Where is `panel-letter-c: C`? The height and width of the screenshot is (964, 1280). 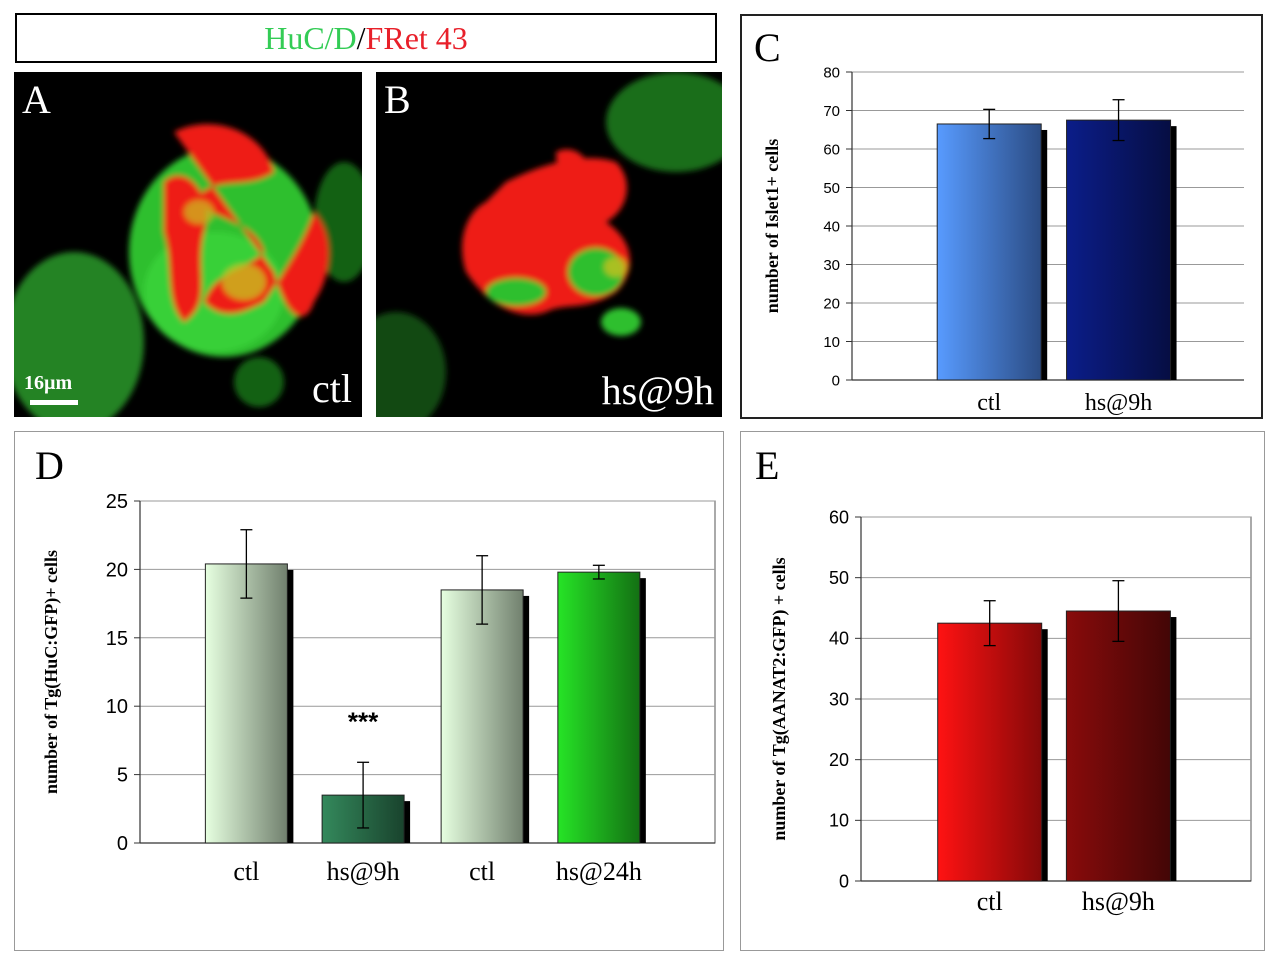
panel-letter-c: C is located at coordinates (767, 47).